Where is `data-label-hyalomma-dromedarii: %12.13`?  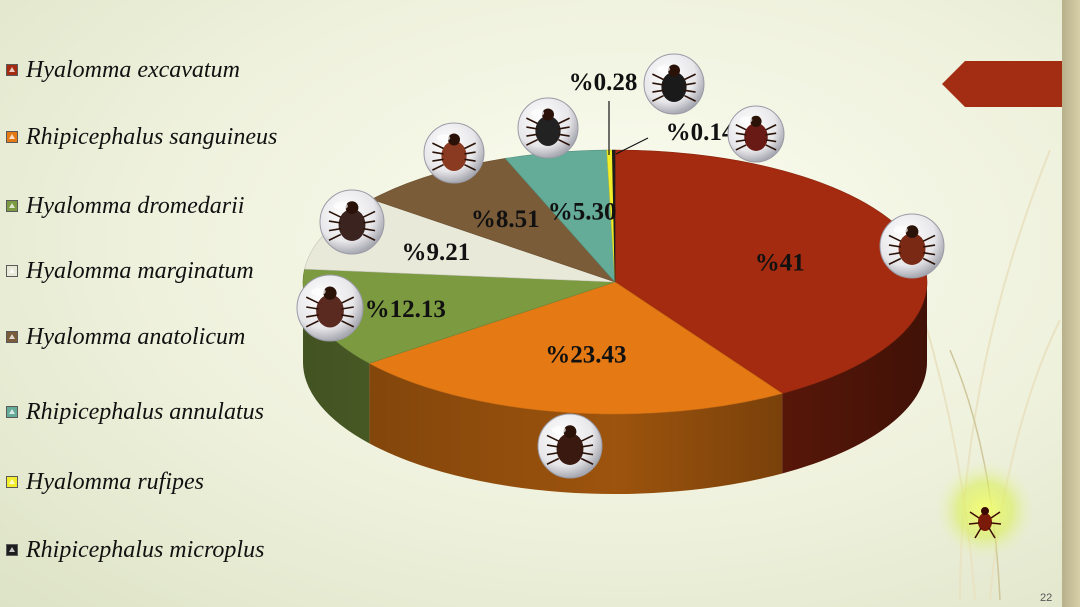
data-label-hyalomma-dromedarii: %12.13 is located at coordinates (405, 309).